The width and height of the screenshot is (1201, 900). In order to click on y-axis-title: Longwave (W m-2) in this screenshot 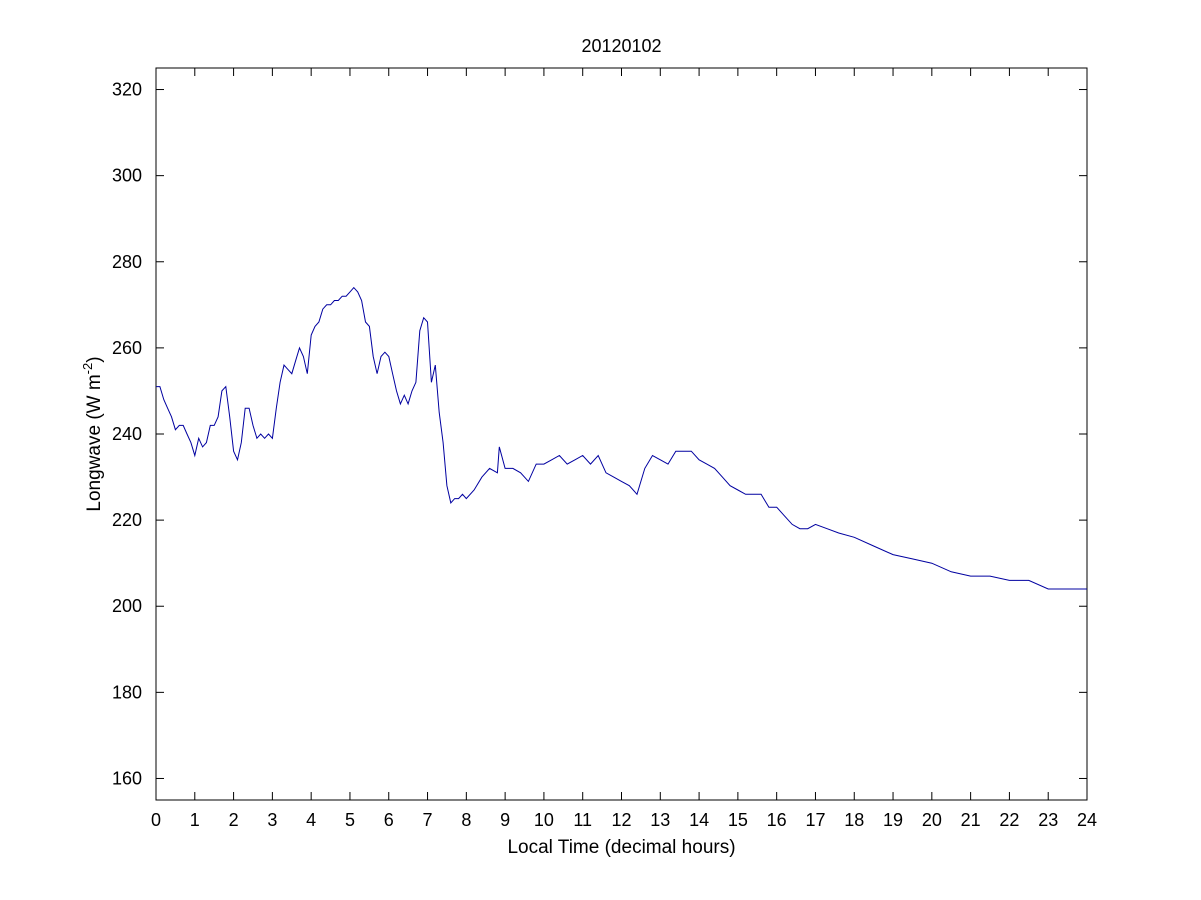, I will do `click(92, 433)`.